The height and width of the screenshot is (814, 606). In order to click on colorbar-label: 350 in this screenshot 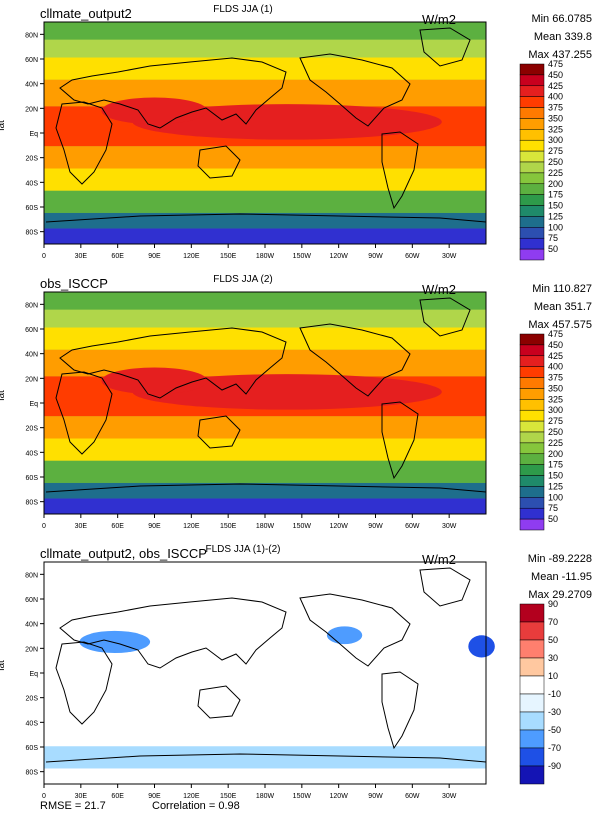, I will do `click(555, 388)`.